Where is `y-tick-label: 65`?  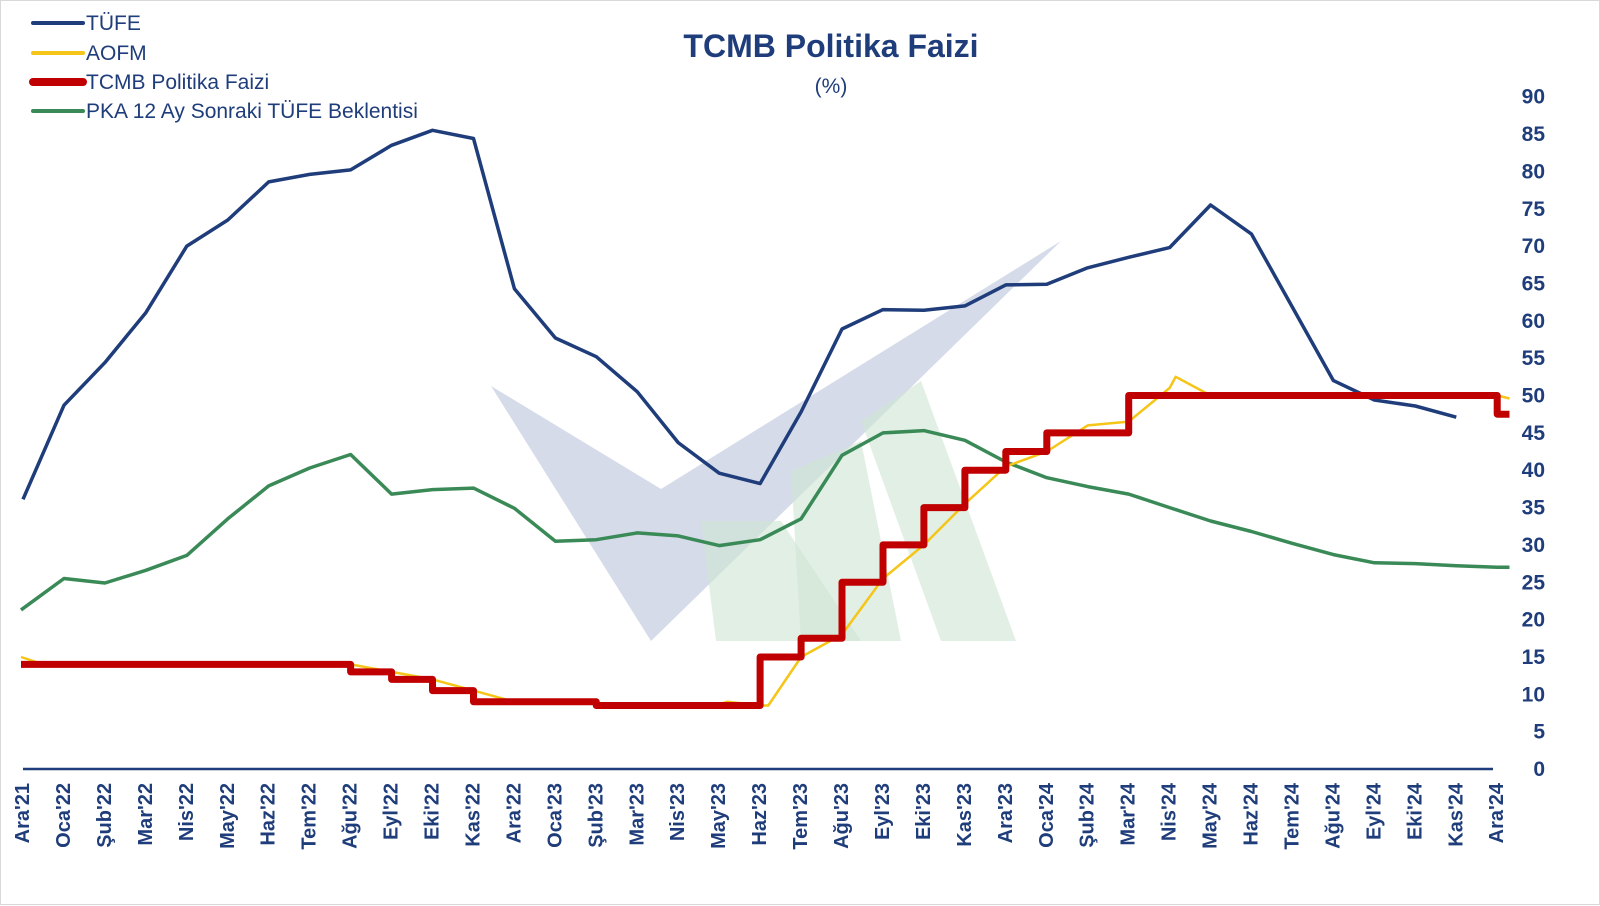
y-tick-label: 65 is located at coordinates (1534, 283).